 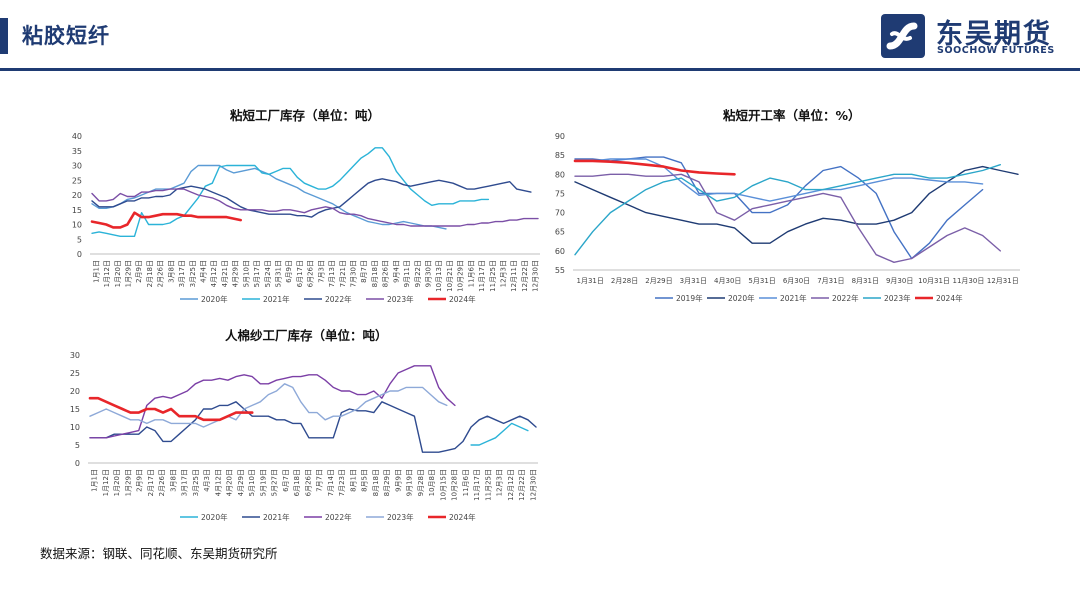 What do you see at coordinates (150, 273) in the screenshot?
I see `x-tick-label: 2月18日` at bounding box center [150, 273].